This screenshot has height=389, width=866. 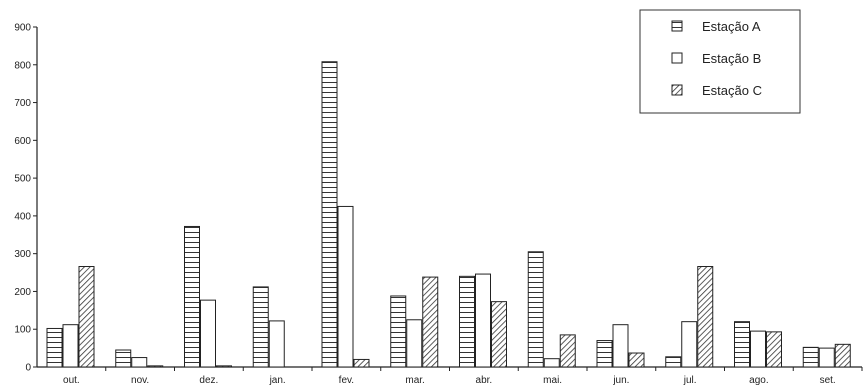 I want to click on x-tick-label: jun., so click(x=620, y=380).